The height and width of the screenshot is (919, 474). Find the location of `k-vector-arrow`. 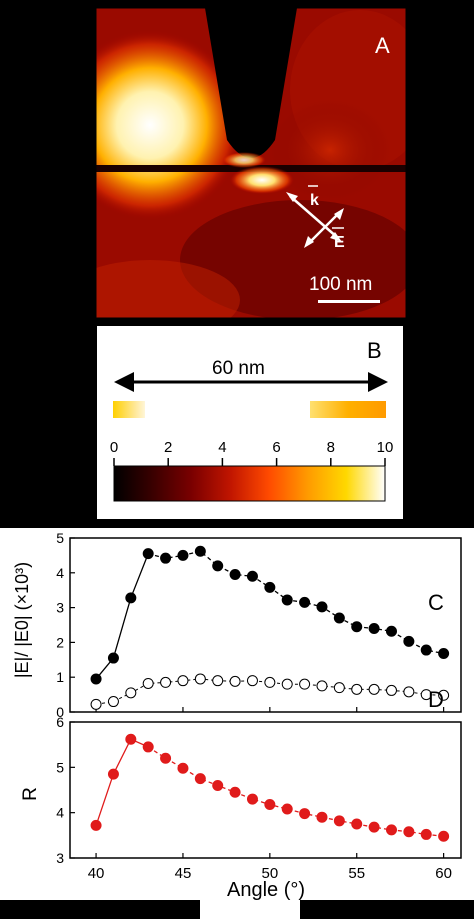

k-vector-arrow is located at coordinates (315, 220).